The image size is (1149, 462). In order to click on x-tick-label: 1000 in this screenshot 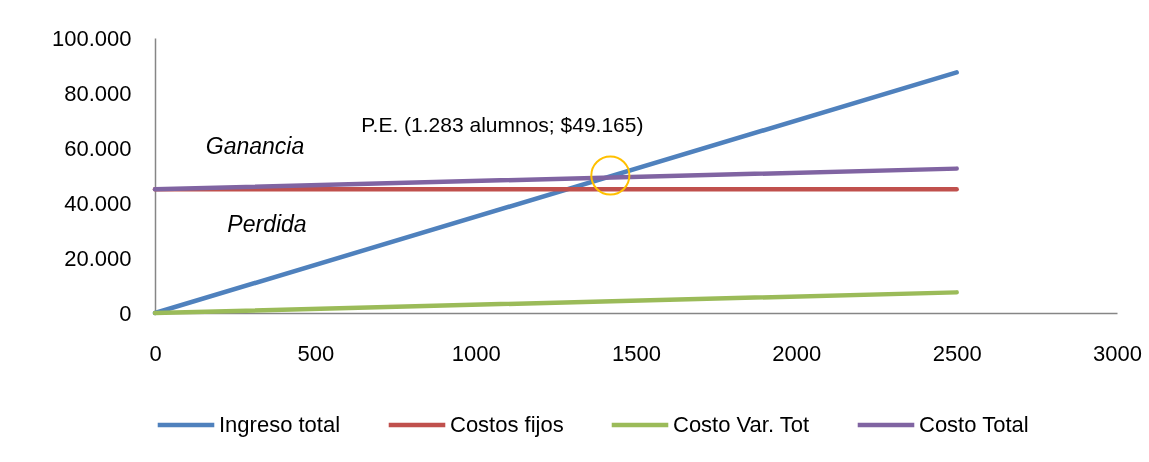, I will do `click(476, 353)`.